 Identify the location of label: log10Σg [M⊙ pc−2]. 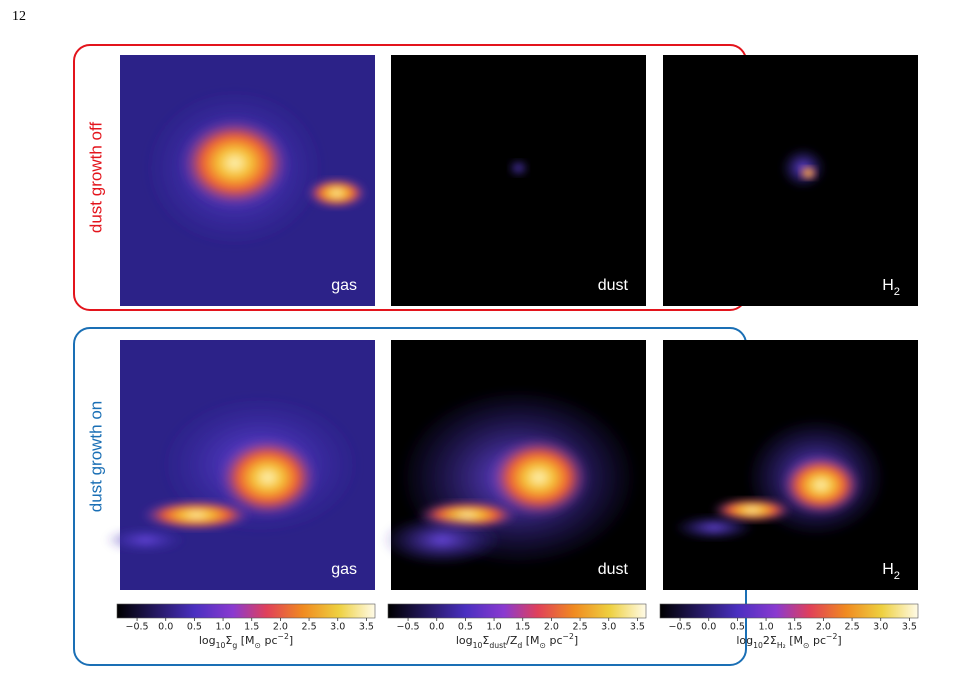
(246, 641).